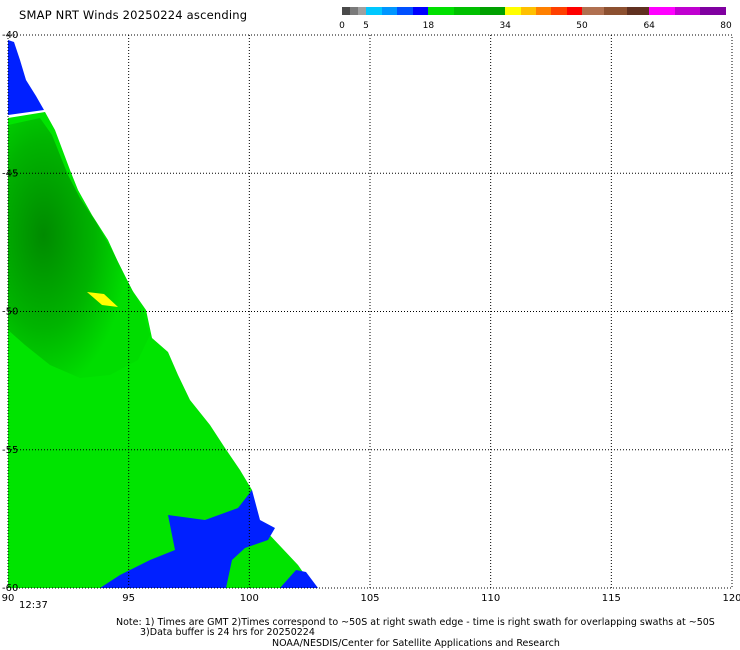 The height and width of the screenshot is (650, 740). What do you see at coordinates (299, 579) in the screenshot?
I see `swath-blue-bottom-right` at bounding box center [299, 579].